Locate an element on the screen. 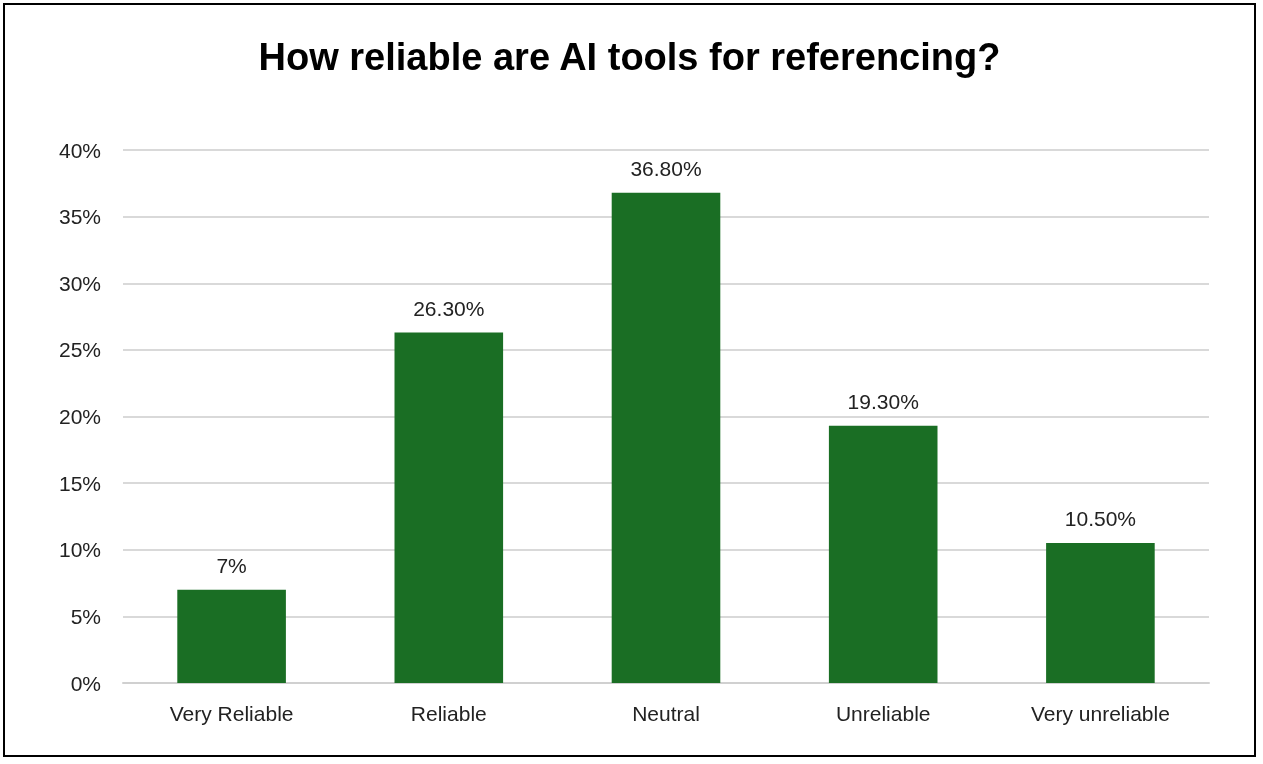 This screenshot has height=764, width=1263. x-tick-label: Unreliable is located at coordinates (883, 713).